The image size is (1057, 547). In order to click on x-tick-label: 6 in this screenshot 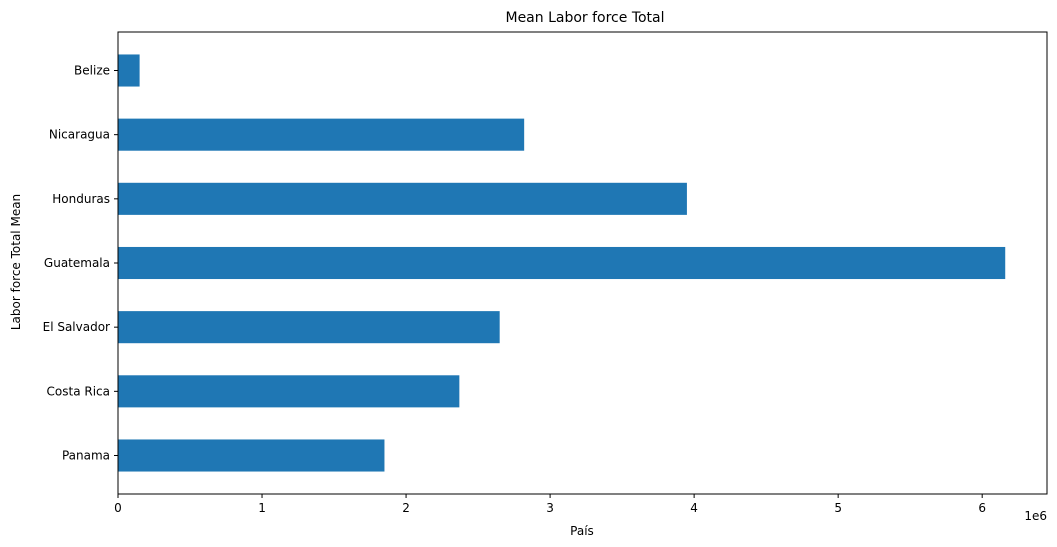, I will do `click(982, 508)`.